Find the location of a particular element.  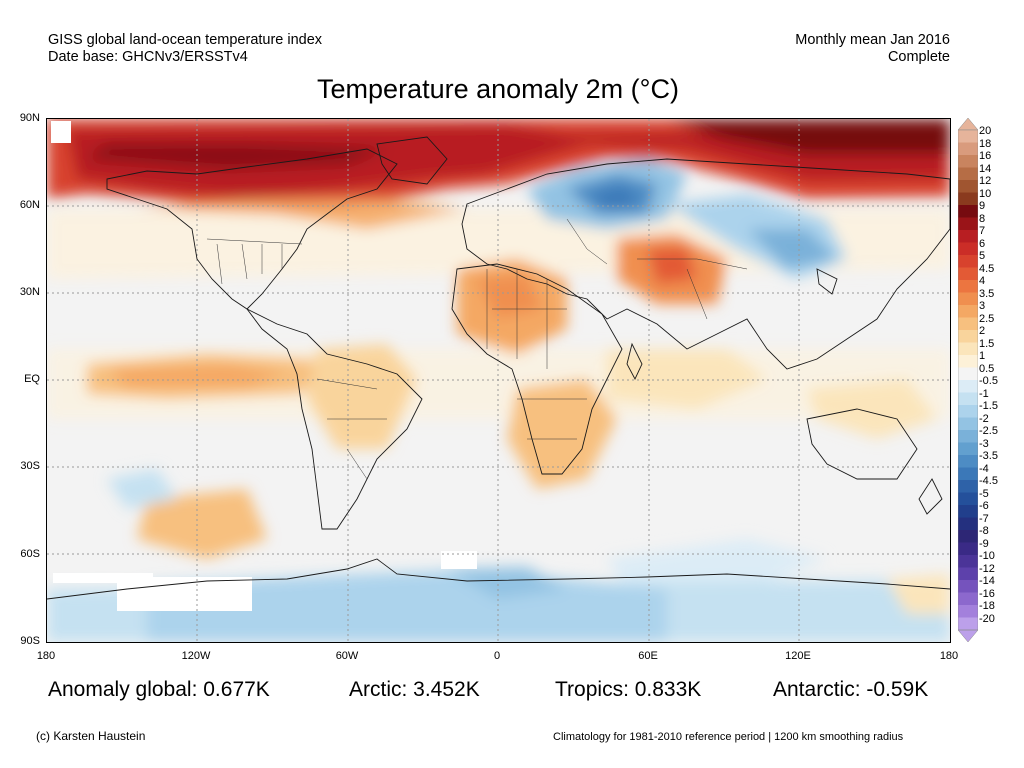

lat-label-30s: 30S is located at coordinates (30, 466).